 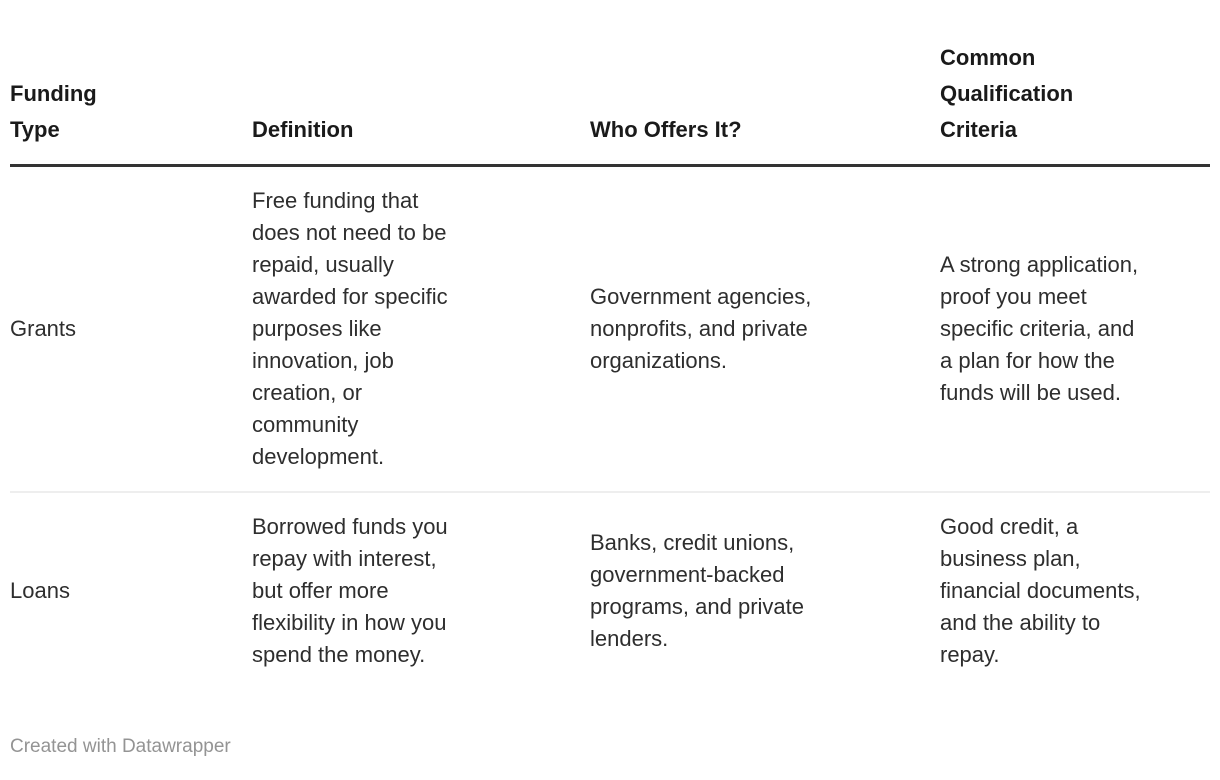 I want to click on datawrapper-credit-link: Created with Datawrapper, so click(x=120, y=746).